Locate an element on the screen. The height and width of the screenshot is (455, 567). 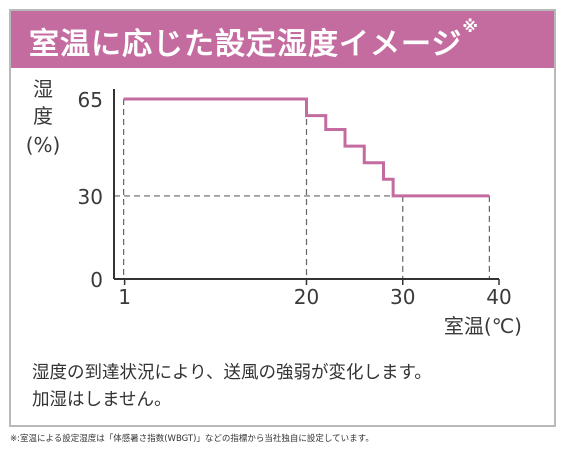
x-tick-label-30: 30 is located at coordinates (402, 297).